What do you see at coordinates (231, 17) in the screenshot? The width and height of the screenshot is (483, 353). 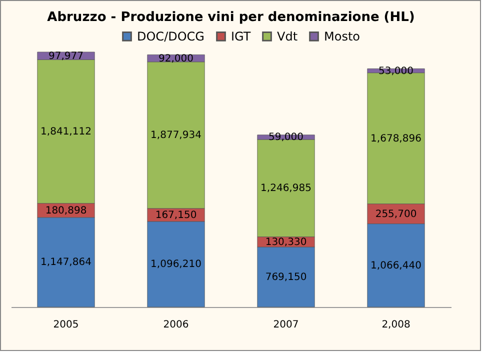 I see `chart-title: Abruzzo - Produzione vini per denominazione (HL)` at bounding box center [231, 17].